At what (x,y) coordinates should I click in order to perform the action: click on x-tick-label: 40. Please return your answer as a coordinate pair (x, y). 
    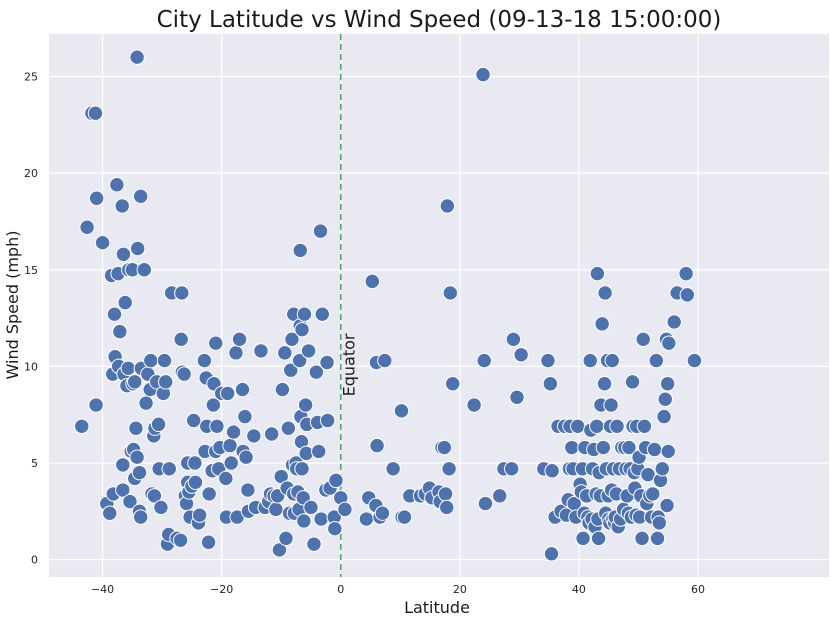
    Looking at the image, I should click on (579, 589).